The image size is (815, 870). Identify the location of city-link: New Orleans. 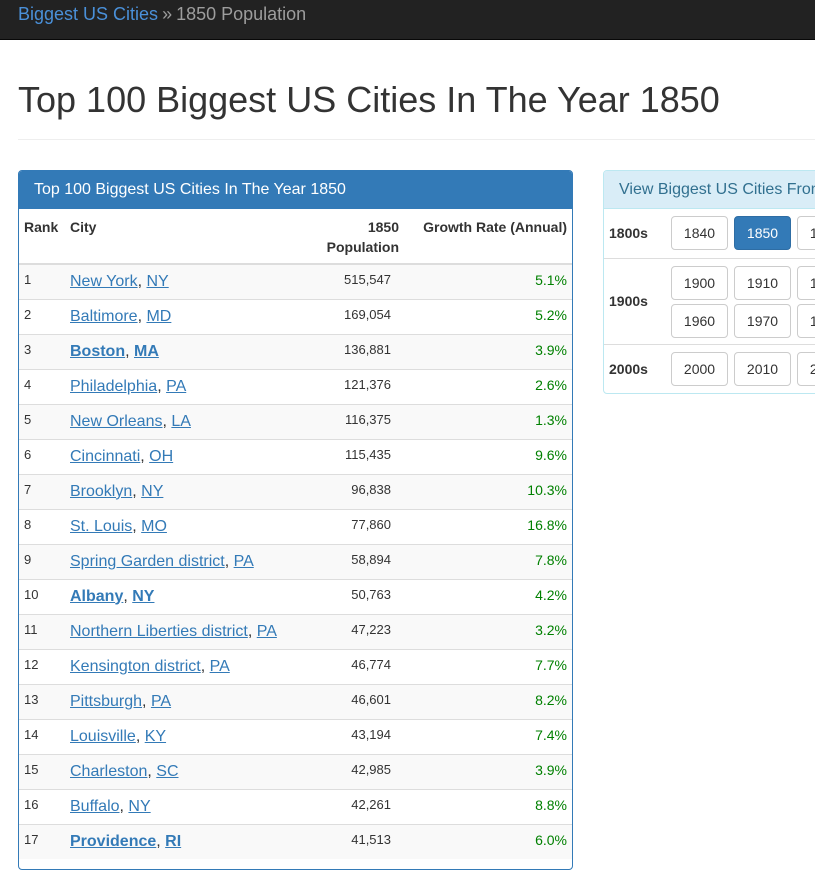
(116, 421).